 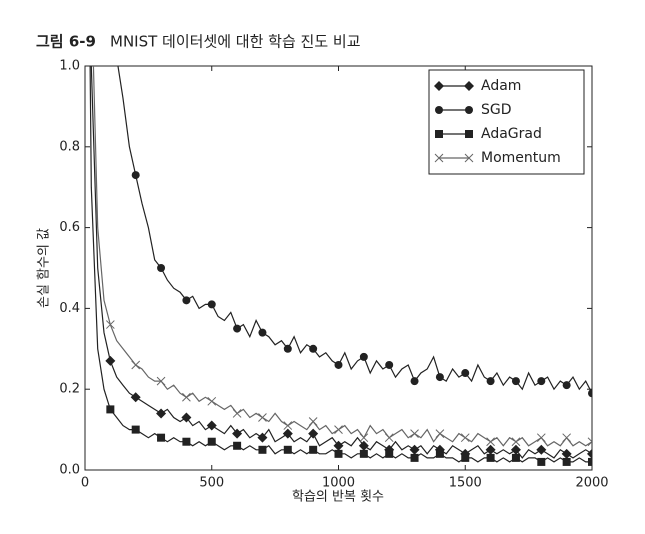 I want to click on y-tick-label: 0.8, so click(x=69, y=146).